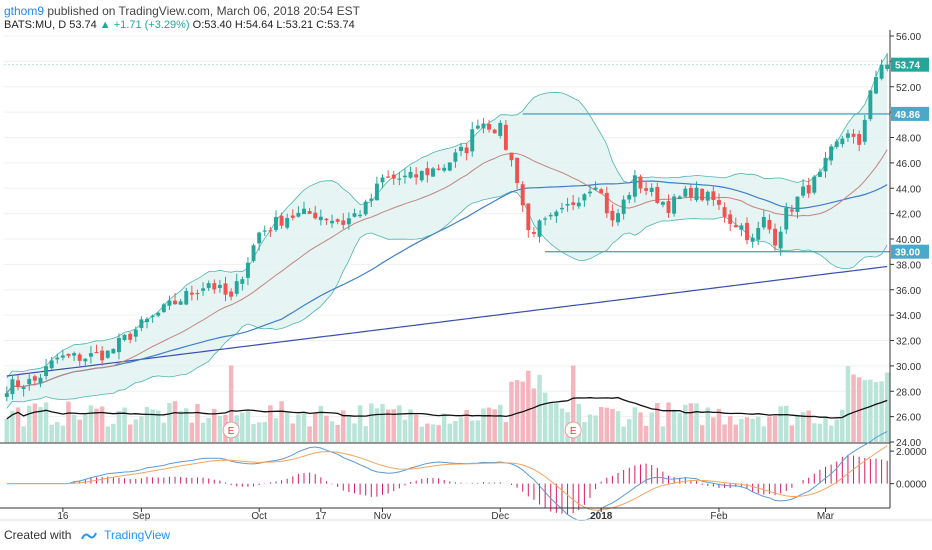 Image resolution: width=932 pixels, height=550 pixels. Describe the element at coordinates (24, 11) in the screenshot. I see `author-name: gthom9` at that location.